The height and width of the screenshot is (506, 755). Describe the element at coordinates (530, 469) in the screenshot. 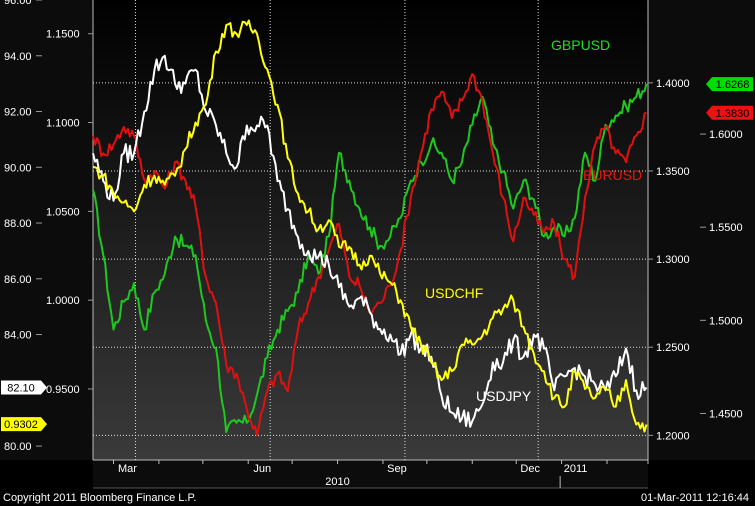

I see `x-tick-label: Dec` at that location.